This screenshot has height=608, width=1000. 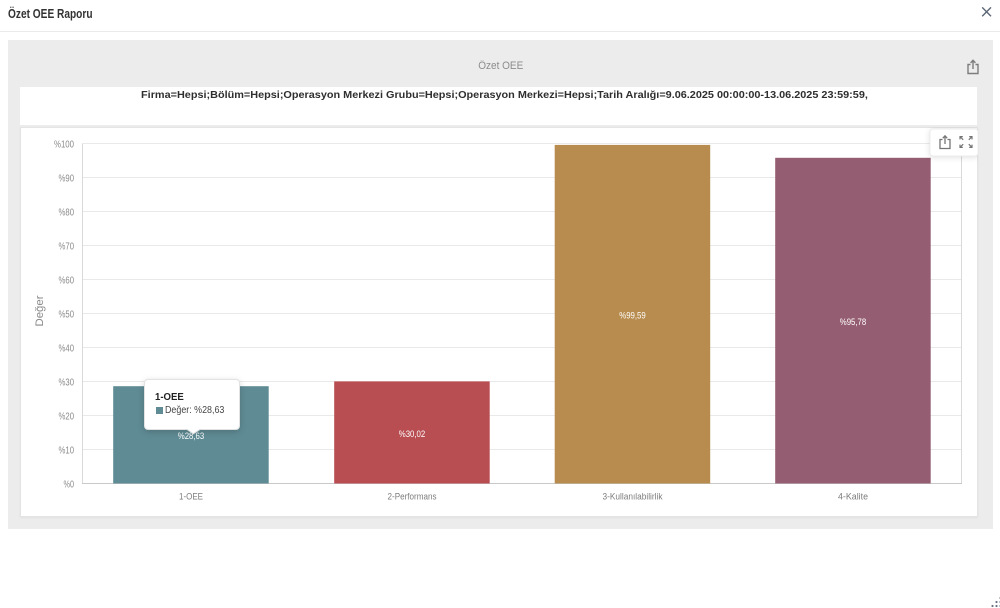 What do you see at coordinates (67, 451) in the screenshot?
I see `svg-text: %10` at bounding box center [67, 451].